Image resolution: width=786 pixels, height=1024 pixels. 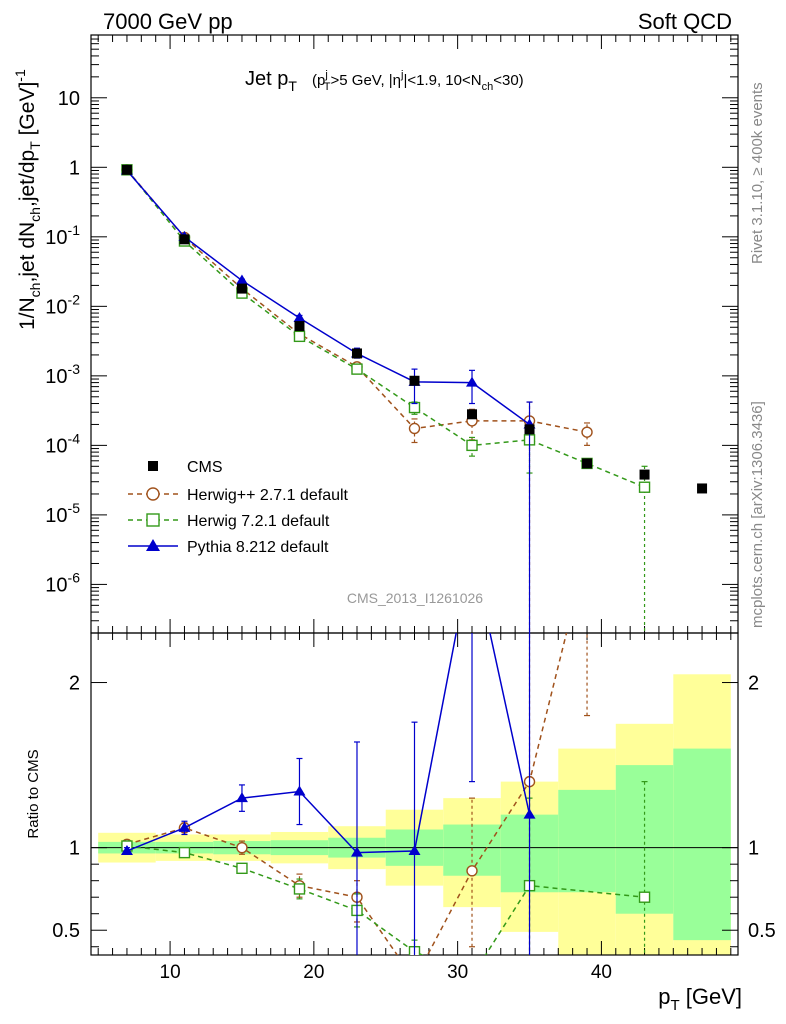 What do you see at coordinates (601, 972) in the screenshot?
I see `x-tick-label: 40` at bounding box center [601, 972].